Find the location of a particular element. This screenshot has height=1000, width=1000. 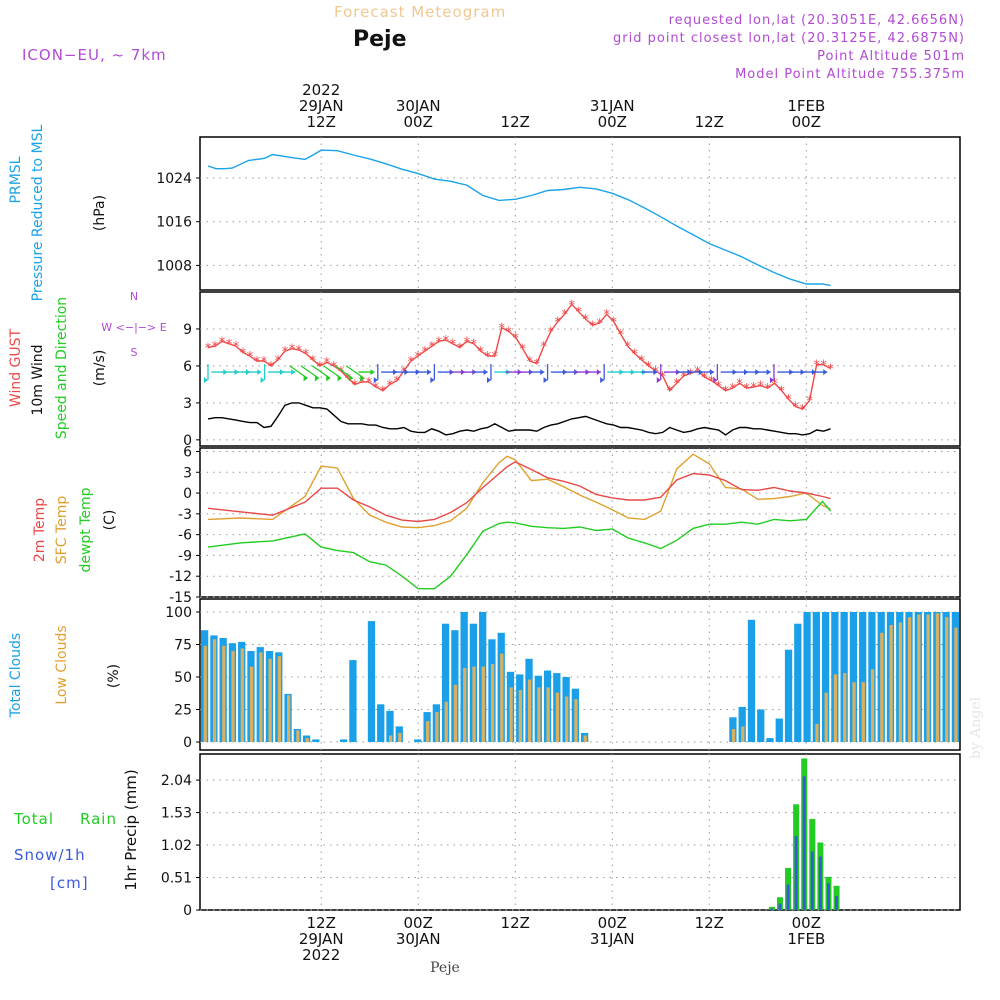

sfc-label: SFC Temp is located at coordinates (62, 530).